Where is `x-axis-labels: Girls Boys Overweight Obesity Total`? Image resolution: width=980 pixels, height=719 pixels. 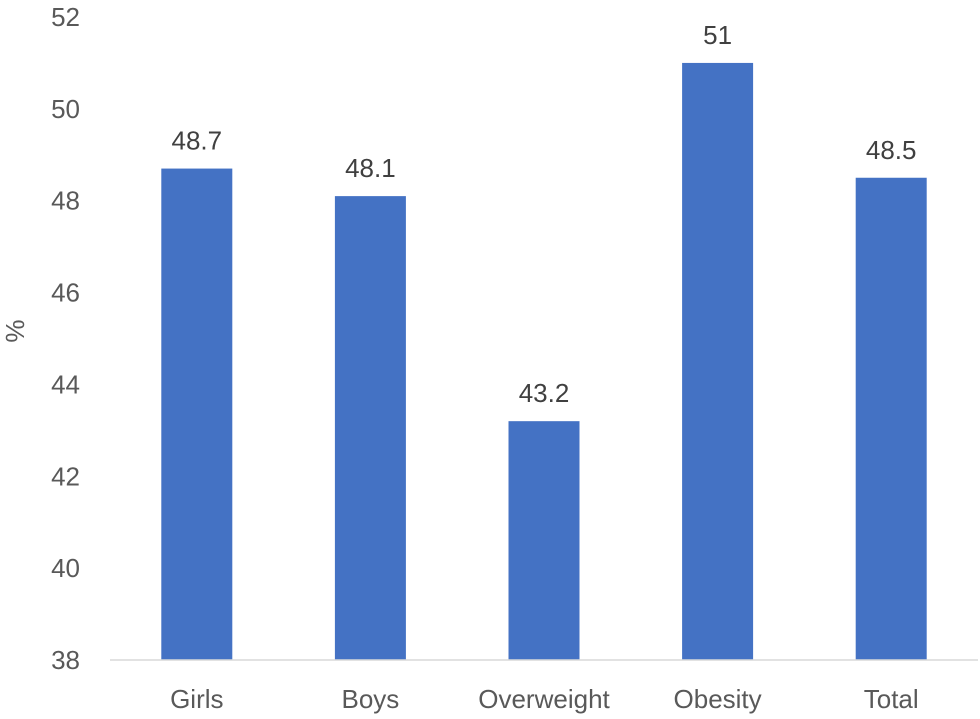 x-axis-labels: Girls Boys Overweight Obesity Total is located at coordinates (544, 699).